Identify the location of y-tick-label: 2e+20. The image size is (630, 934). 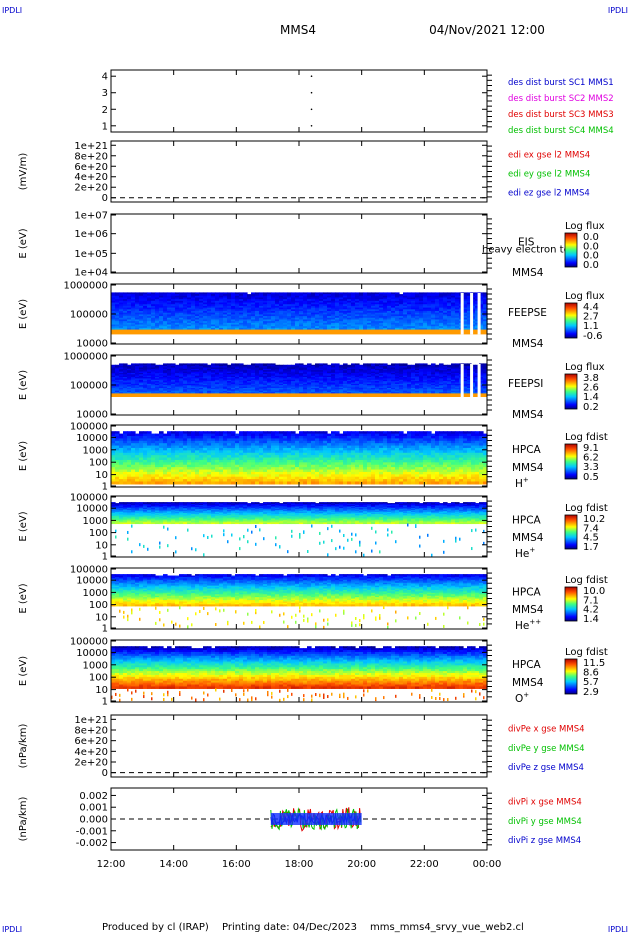
(91, 188).